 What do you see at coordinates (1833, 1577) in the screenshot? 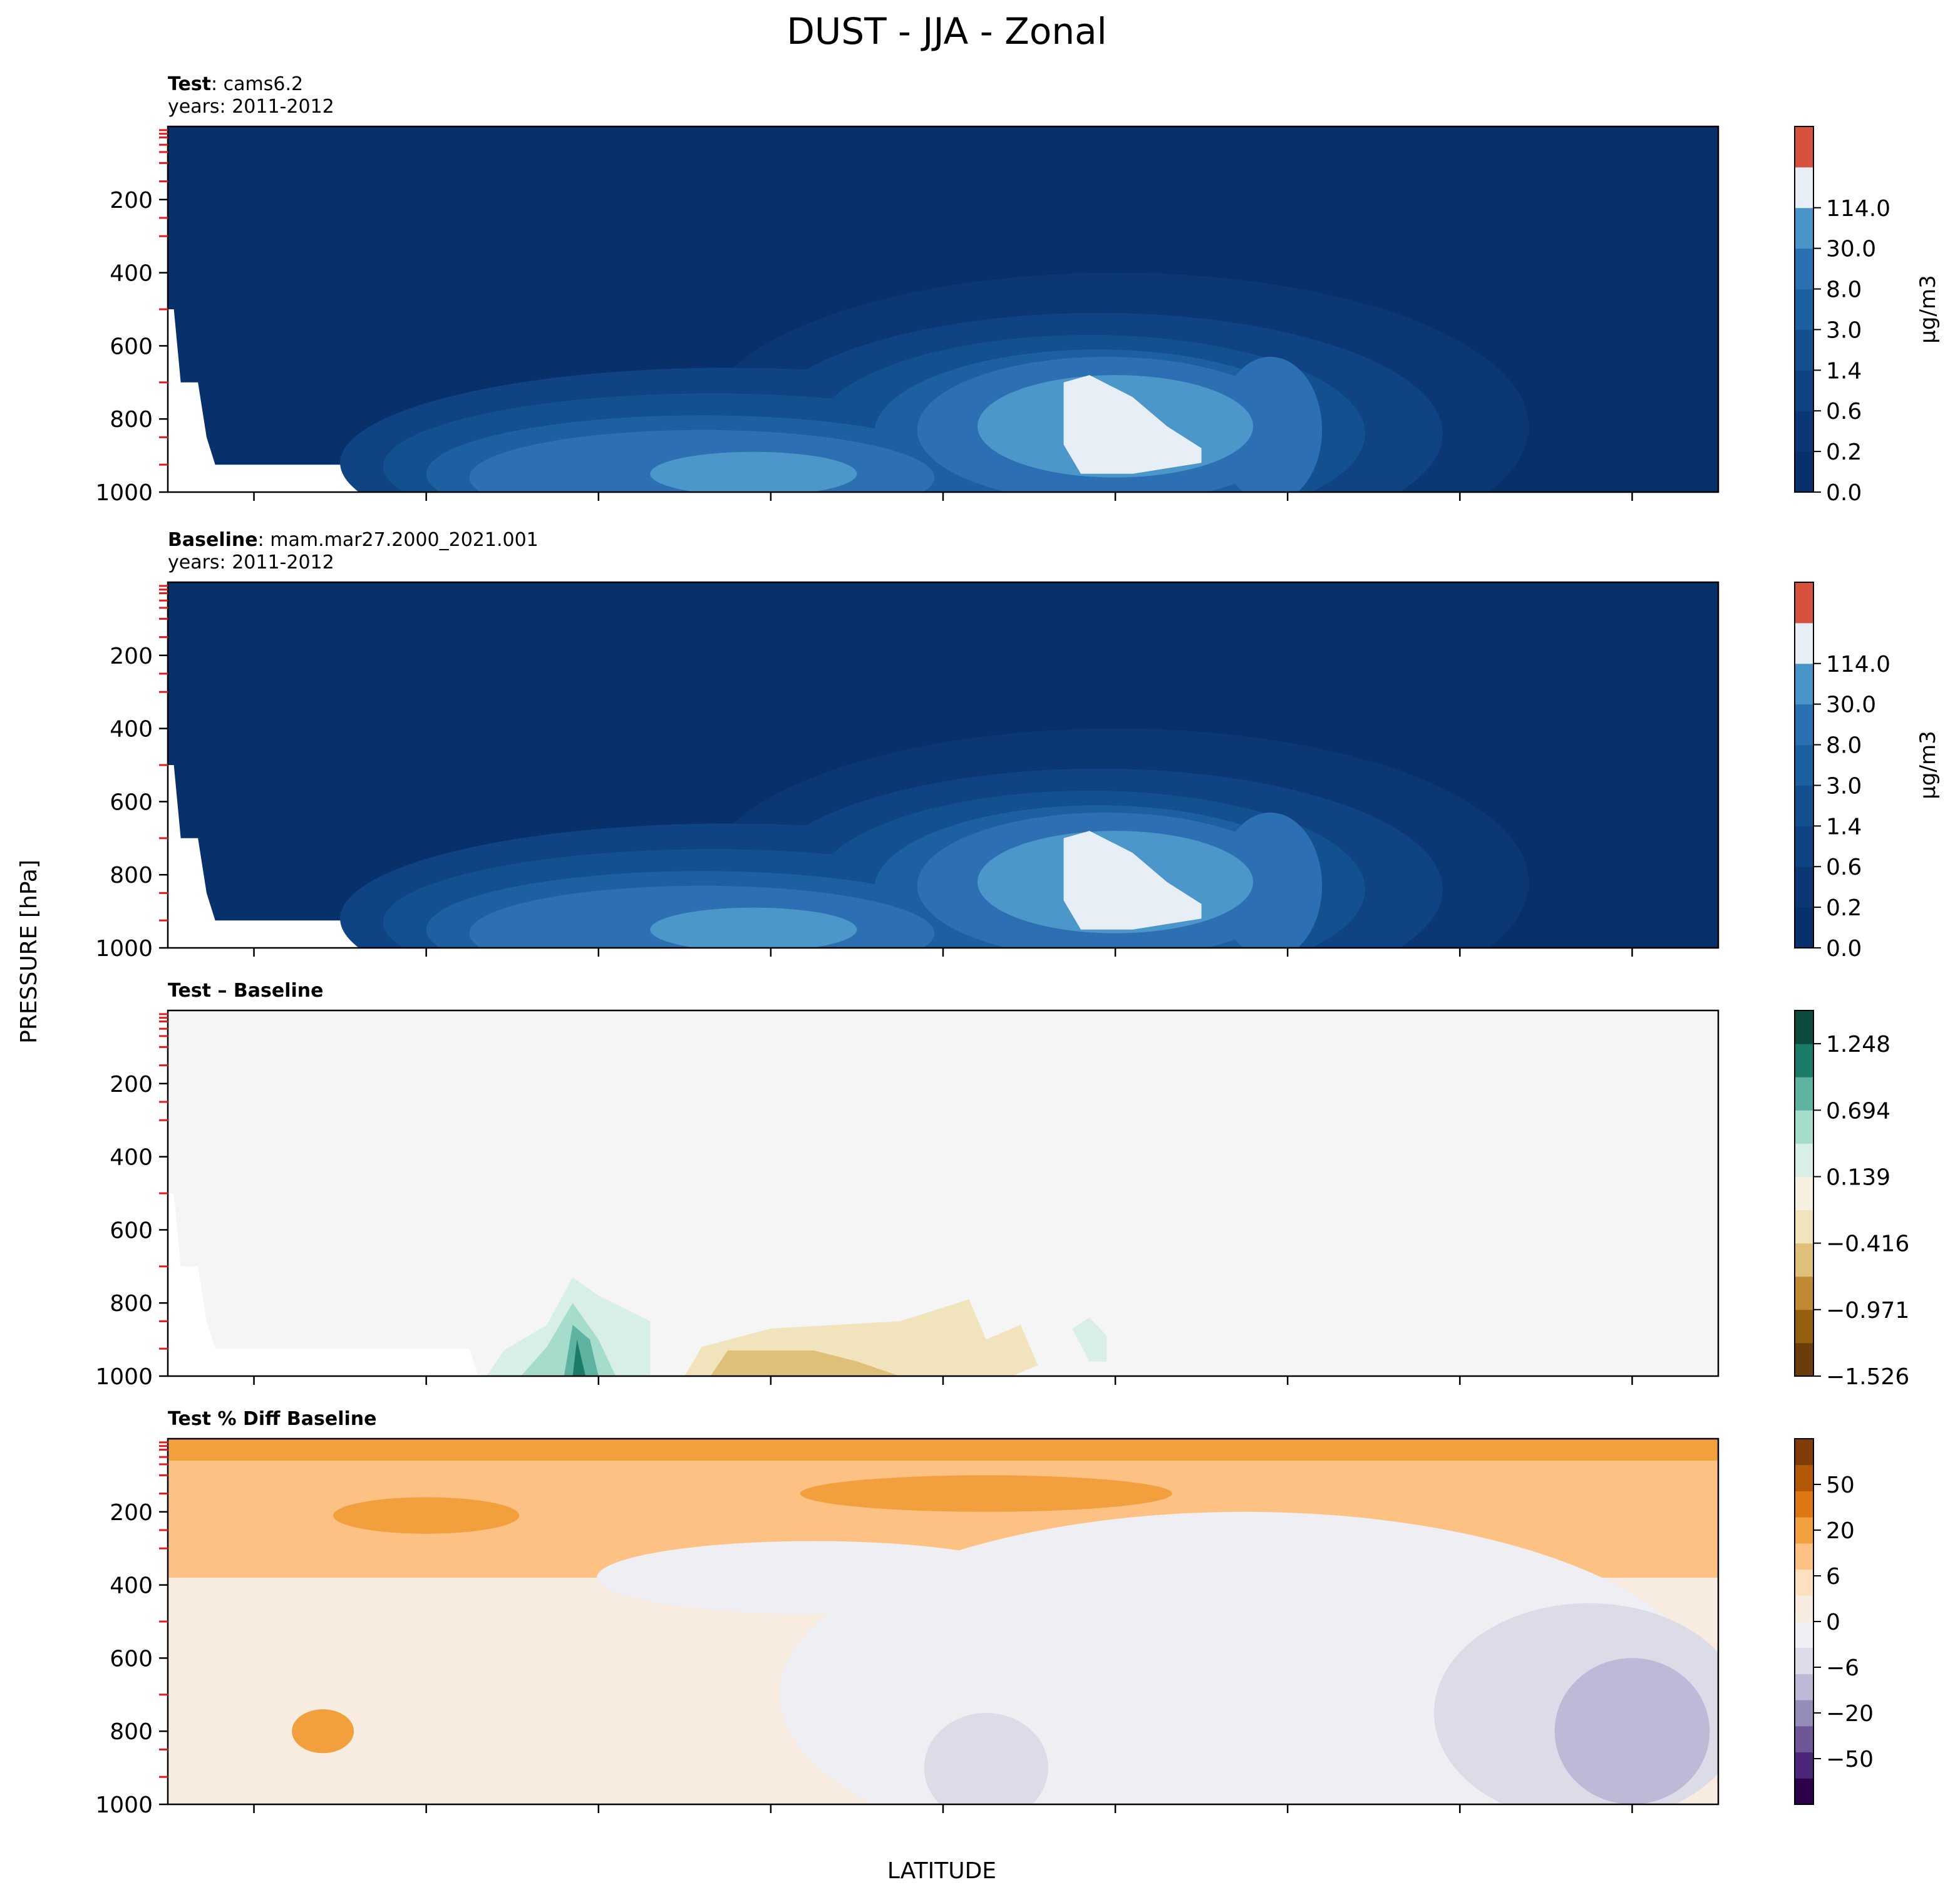
I see `colorbar-tick-label: 6` at bounding box center [1833, 1577].